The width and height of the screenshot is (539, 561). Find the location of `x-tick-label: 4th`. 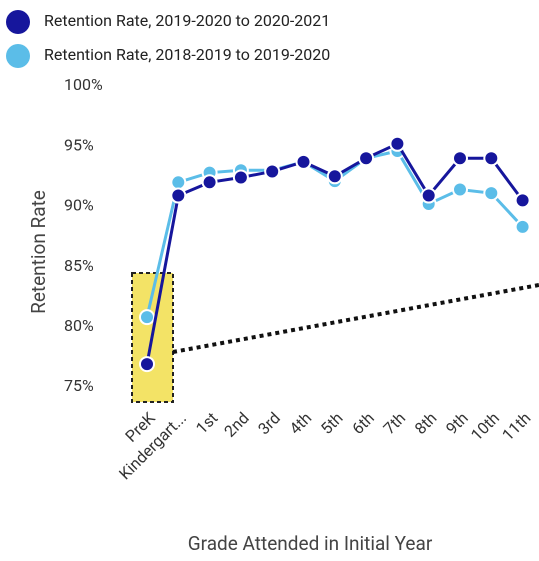

x-tick-label: 4th is located at coordinates (301, 423).